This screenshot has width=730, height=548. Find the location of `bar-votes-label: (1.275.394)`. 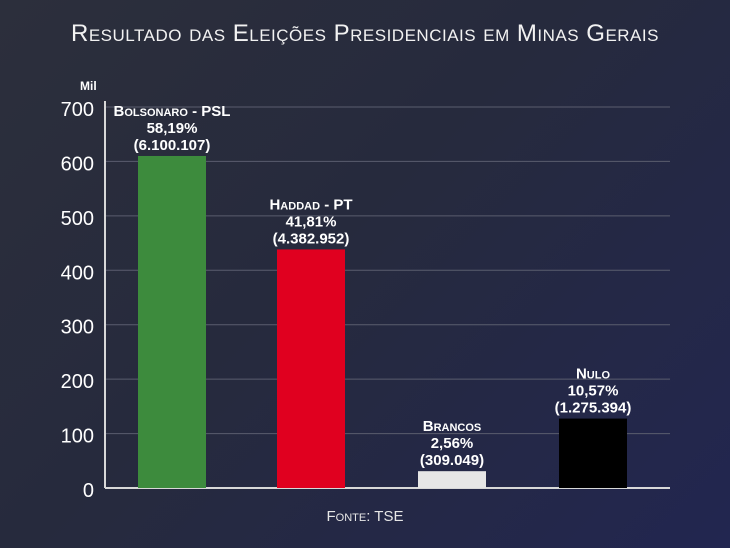

bar-votes-label: (1.275.394) is located at coordinates (593, 408).